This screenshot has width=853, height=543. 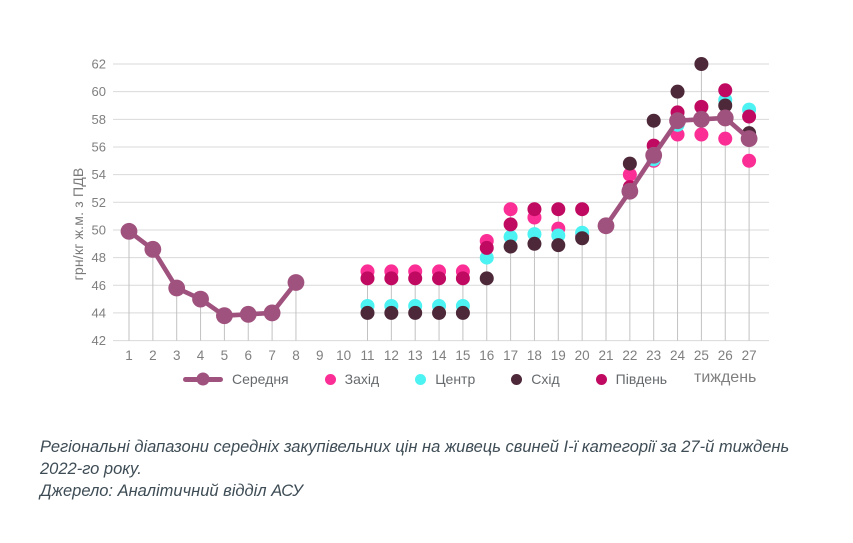 What do you see at coordinates (330, 379) in the screenshot?
I see `legend-marker-zakhid-icon` at bounding box center [330, 379].